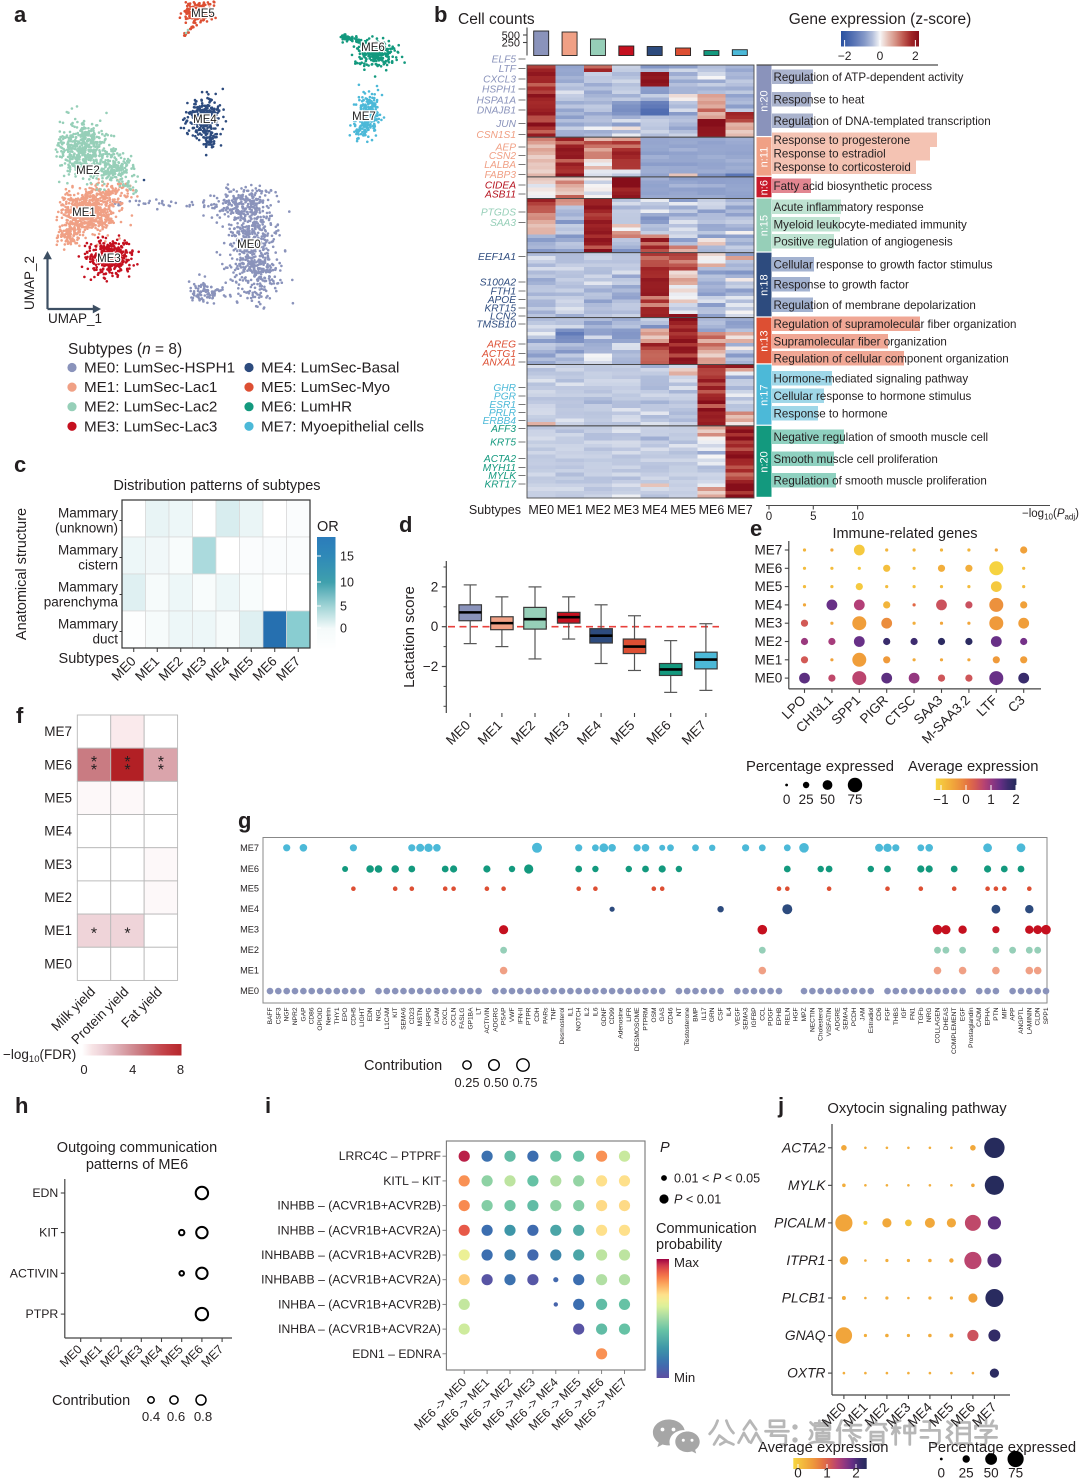 The height and width of the screenshot is (1480, 1080). I want to click on svg-text: ME1, so click(84, 213).